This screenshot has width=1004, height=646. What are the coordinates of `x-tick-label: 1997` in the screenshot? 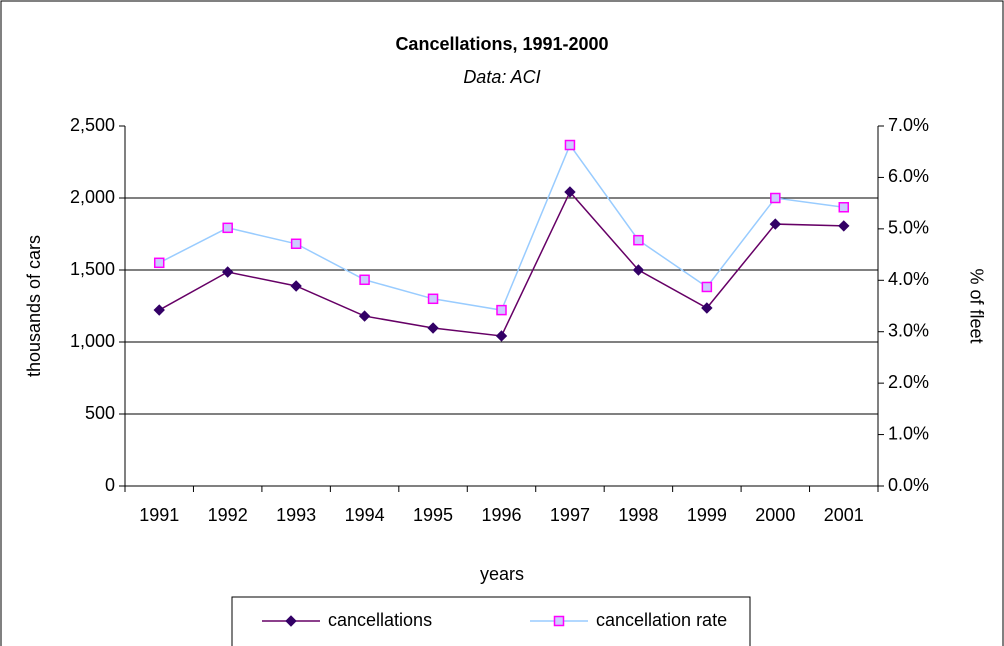 It's located at (570, 515).